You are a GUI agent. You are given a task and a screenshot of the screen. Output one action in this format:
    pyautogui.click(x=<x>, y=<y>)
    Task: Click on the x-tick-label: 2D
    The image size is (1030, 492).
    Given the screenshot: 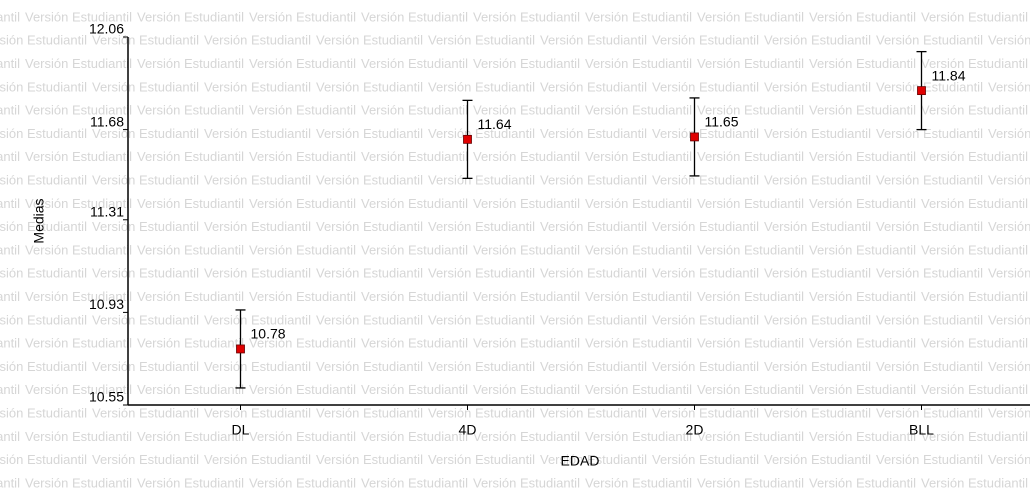 What is the action you would take?
    pyautogui.click(x=695, y=430)
    